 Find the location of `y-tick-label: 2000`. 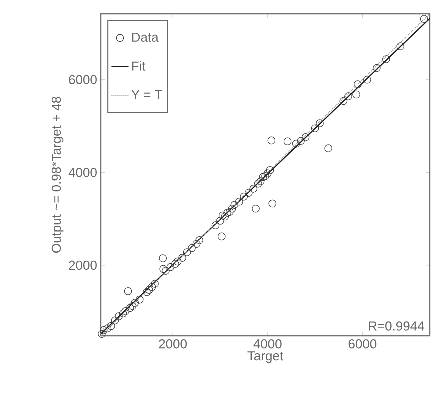

y-tick-label: 2000 is located at coordinates (83, 265).